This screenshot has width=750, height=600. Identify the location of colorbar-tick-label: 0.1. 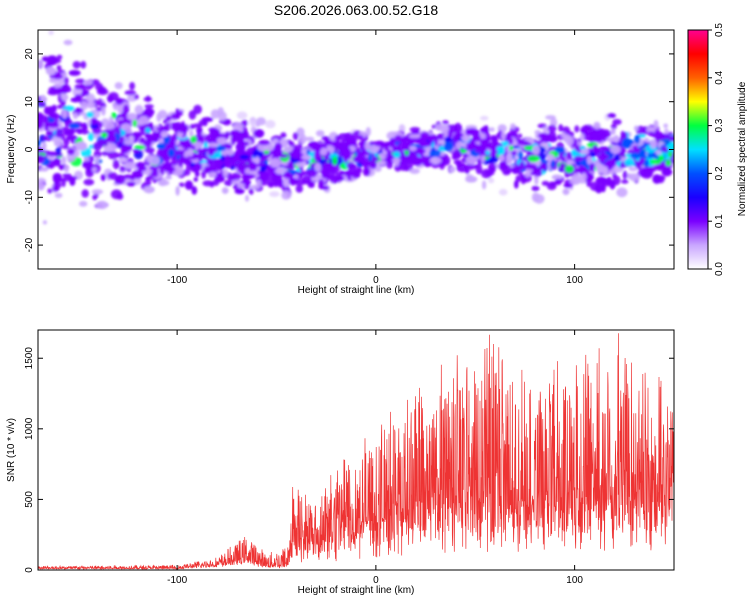
(719, 221).